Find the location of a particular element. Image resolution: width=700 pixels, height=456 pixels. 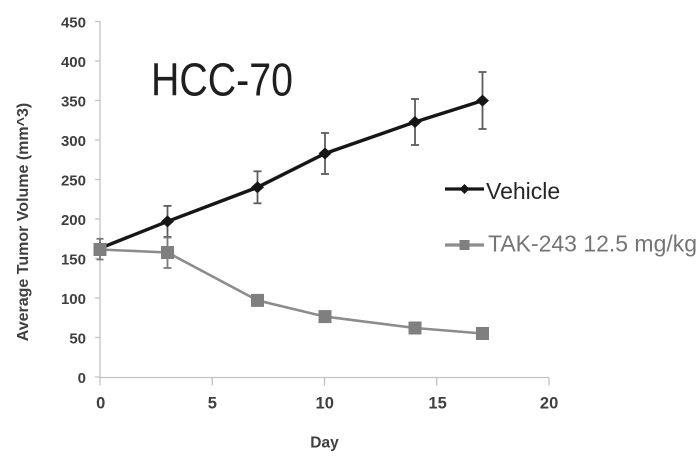

svg-text: 5 is located at coordinates (212, 404).